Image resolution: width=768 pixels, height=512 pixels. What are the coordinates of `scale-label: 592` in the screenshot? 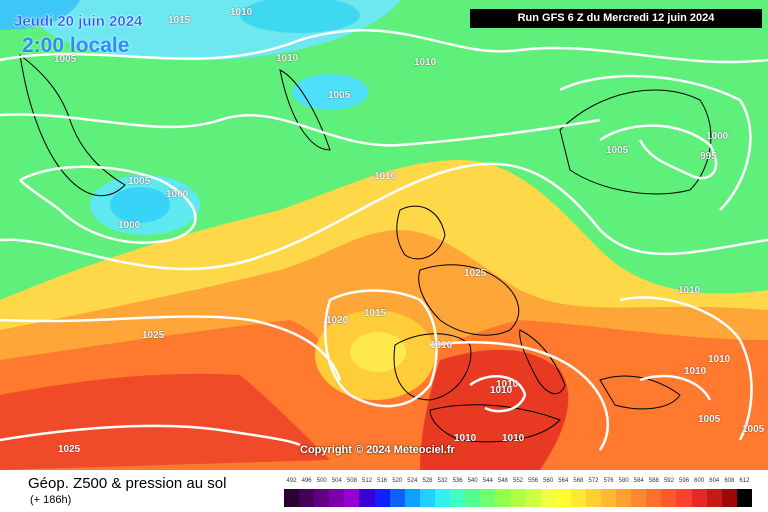 It's located at (668, 481).